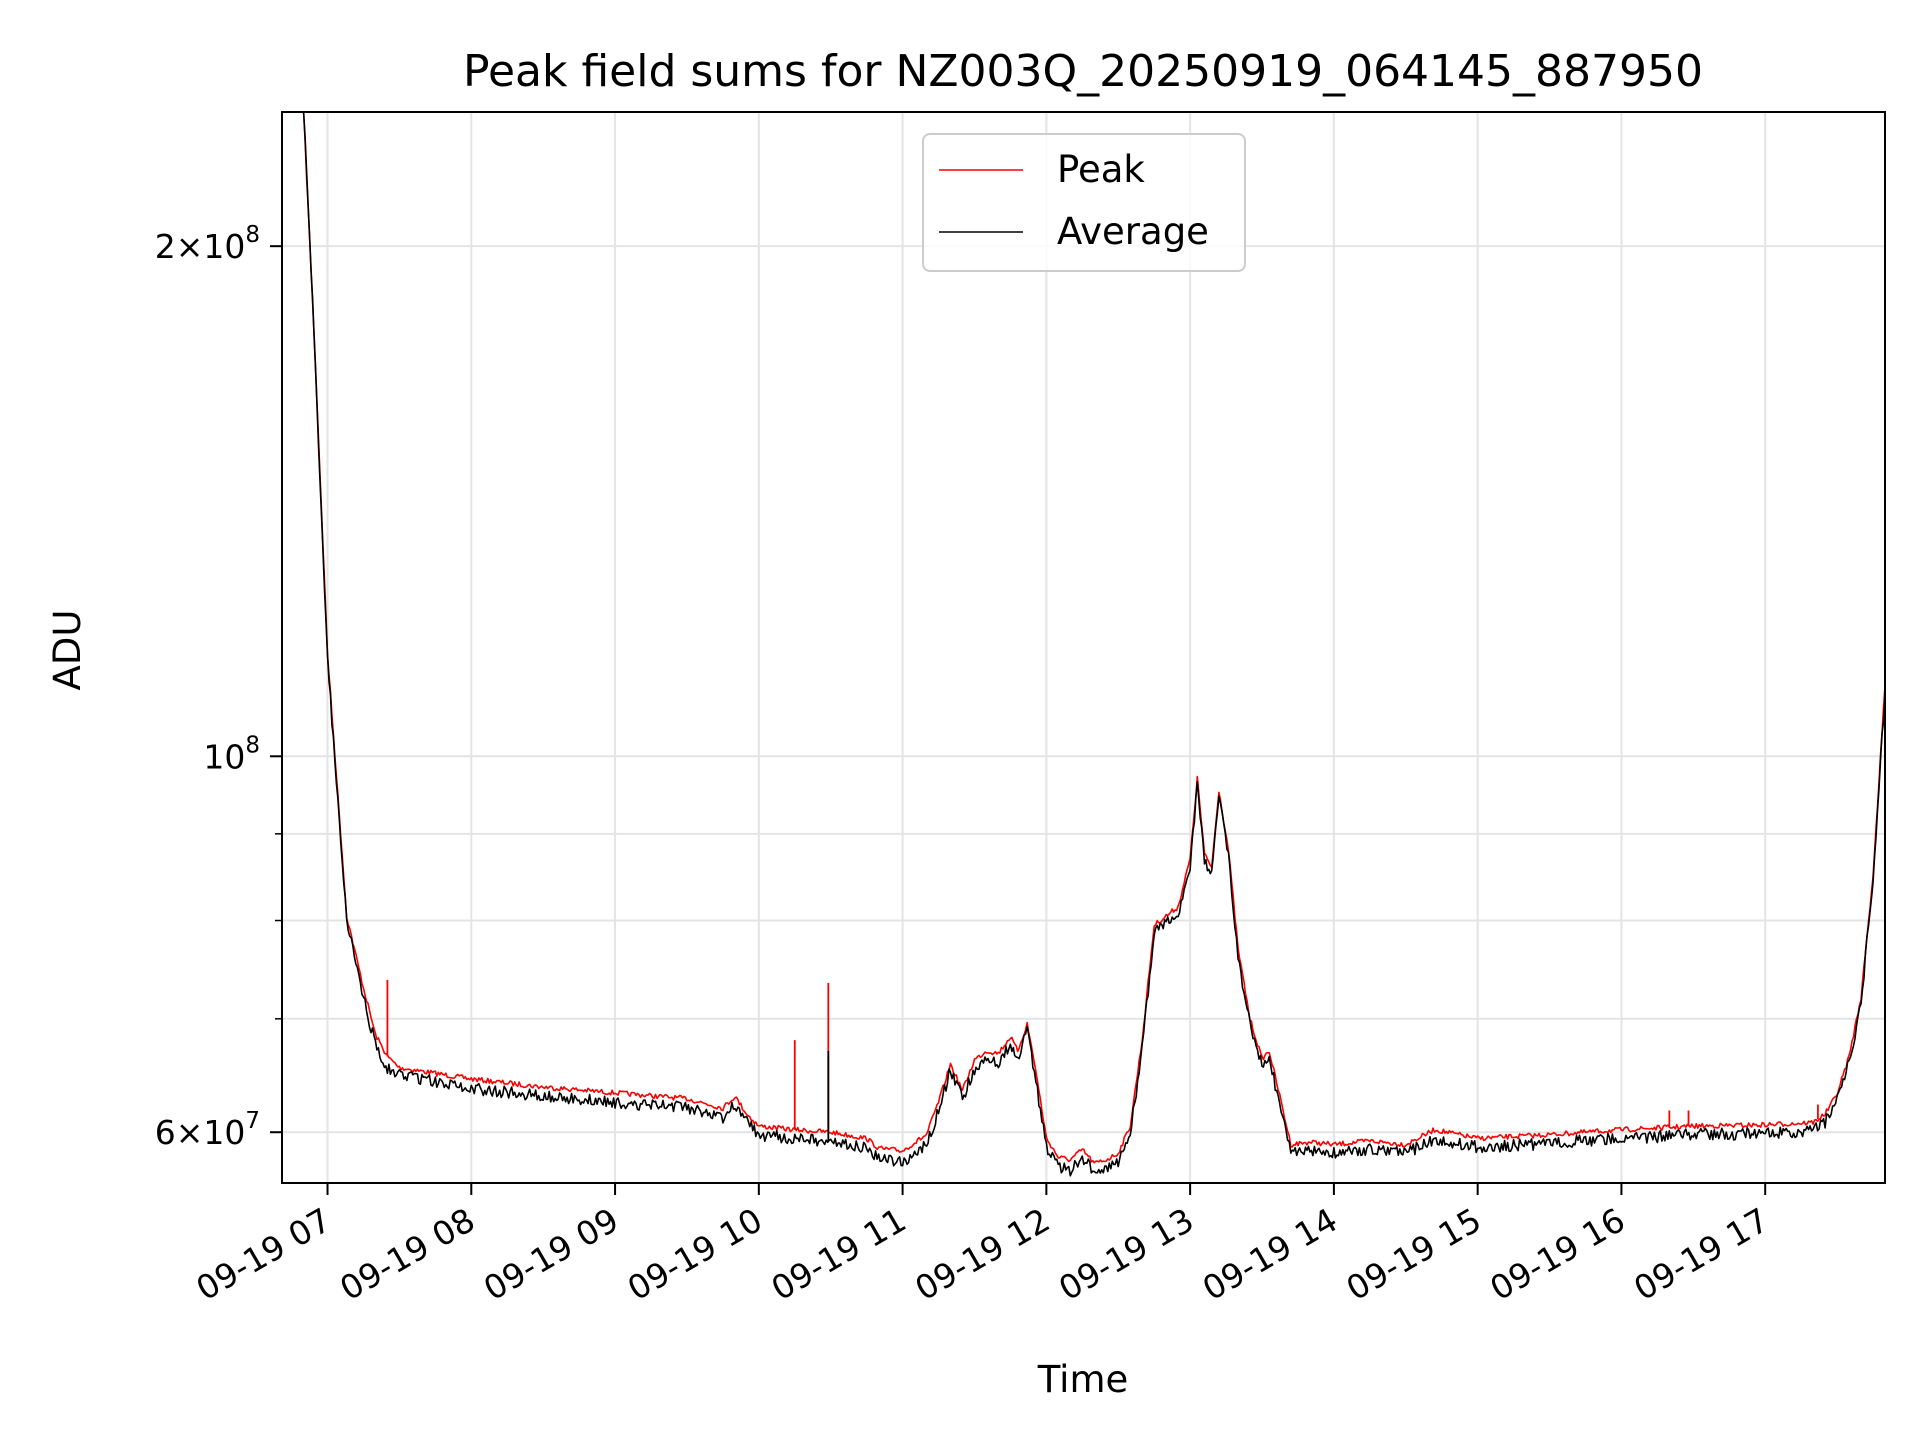  What do you see at coordinates (231, 754) in the screenshot?
I see `y-tick-label: 108` at bounding box center [231, 754].